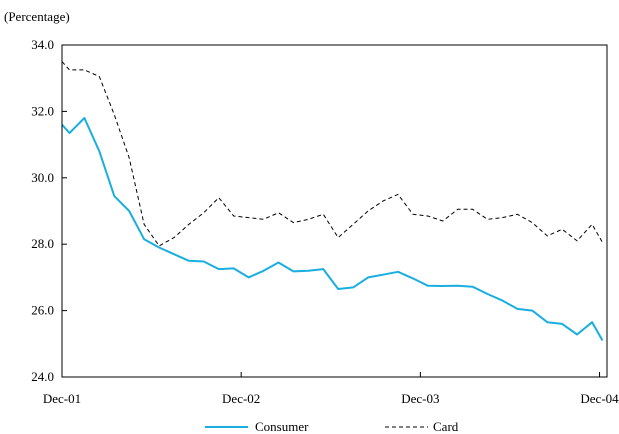 This screenshot has width=619, height=434. I want to click on x-tick-label: Dec-02, so click(241, 398).